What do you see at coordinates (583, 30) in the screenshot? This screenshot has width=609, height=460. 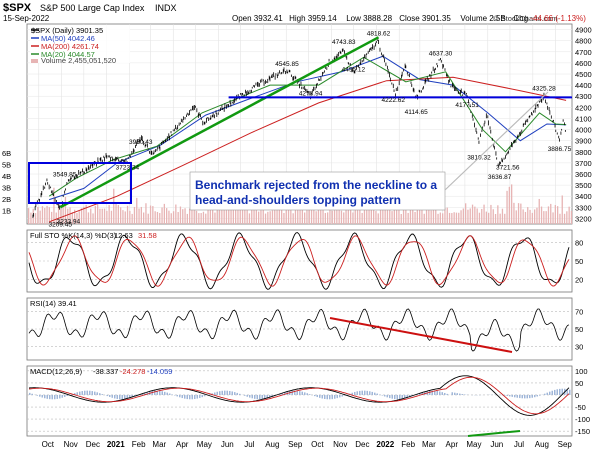 I see `price-tick-label: 4900` at bounding box center [583, 30].